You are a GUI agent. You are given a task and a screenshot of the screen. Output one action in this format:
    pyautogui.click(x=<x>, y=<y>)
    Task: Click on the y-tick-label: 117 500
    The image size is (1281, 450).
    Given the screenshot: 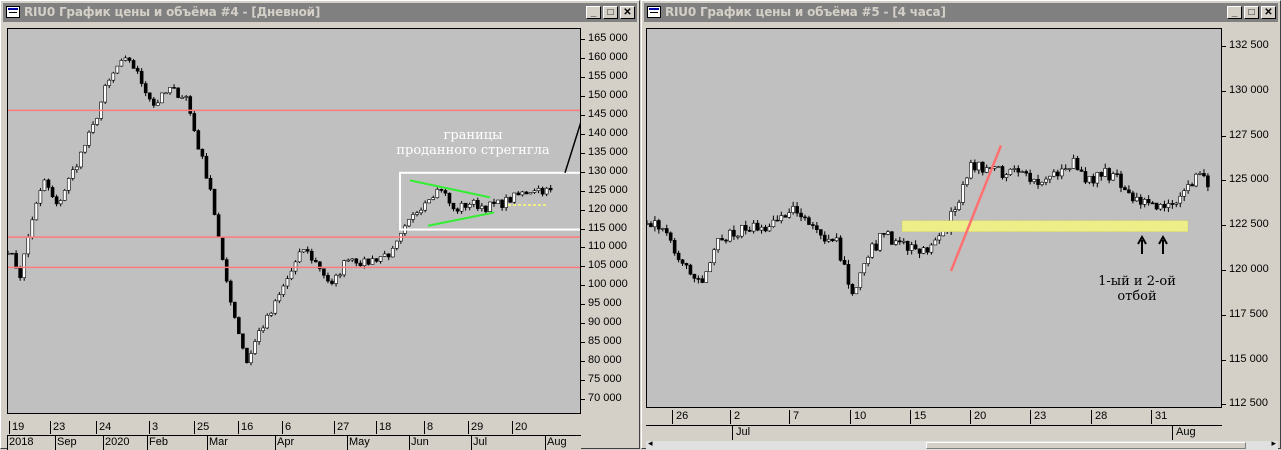 What is the action you would take?
    pyautogui.click(x=1248, y=313)
    